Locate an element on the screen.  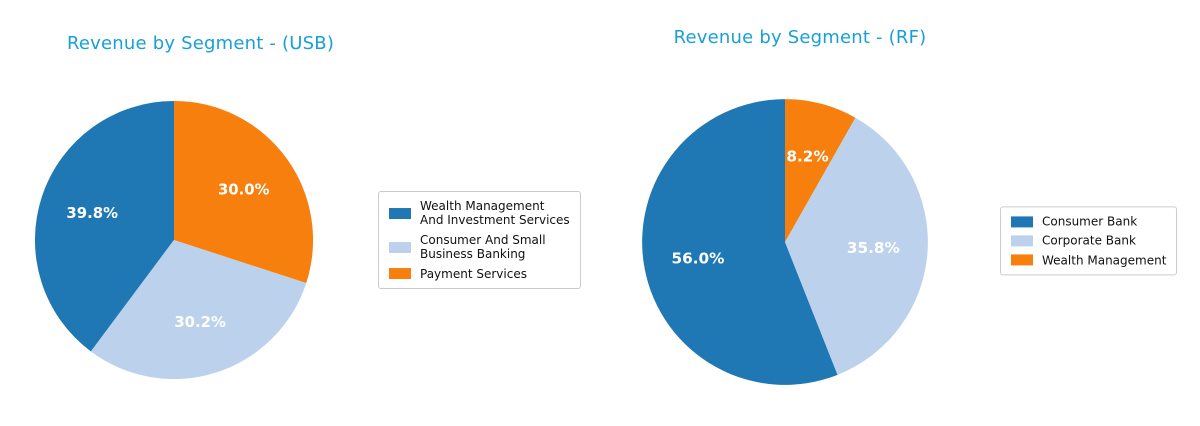
legend-label: Corporate Bank is located at coordinates (1089, 240).